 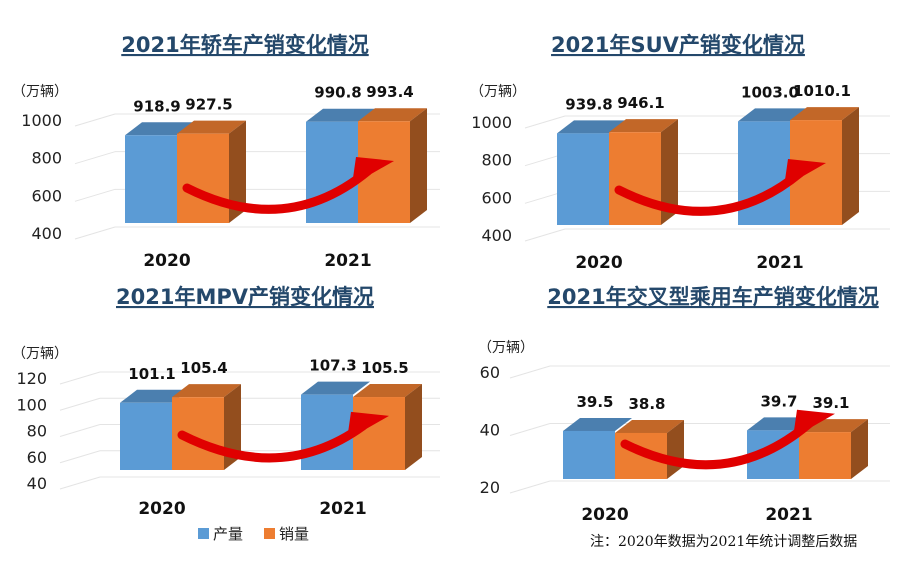 What do you see at coordinates (156, 106) in the screenshot?
I see `data-label: 918.9` at bounding box center [156, 106].